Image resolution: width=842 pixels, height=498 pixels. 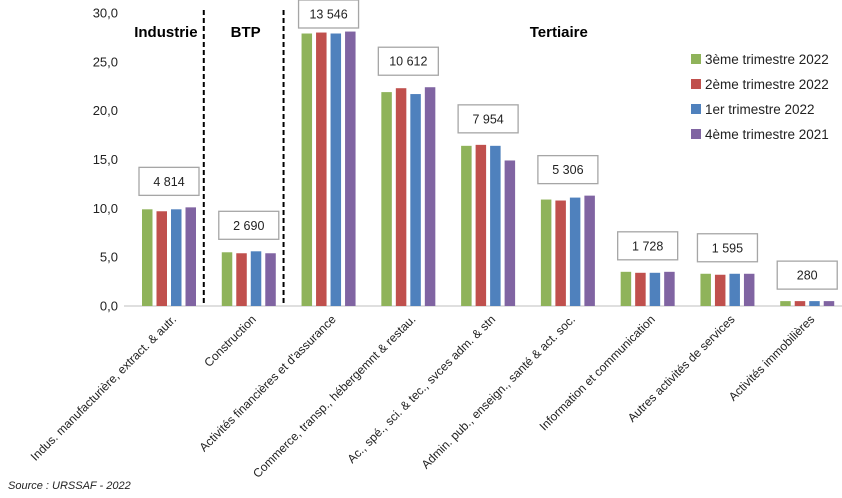 I want to click on sector-label: Industrie, so click(x=165, y=32).